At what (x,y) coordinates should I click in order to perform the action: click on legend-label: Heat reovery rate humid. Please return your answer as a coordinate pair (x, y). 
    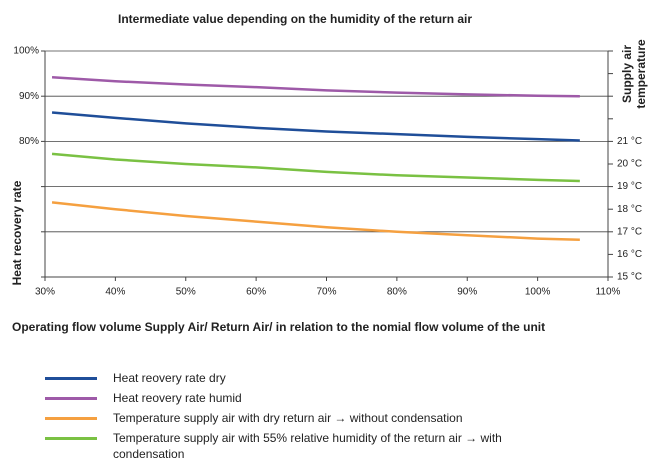
    Looking at the image, I should click on (177, 398).